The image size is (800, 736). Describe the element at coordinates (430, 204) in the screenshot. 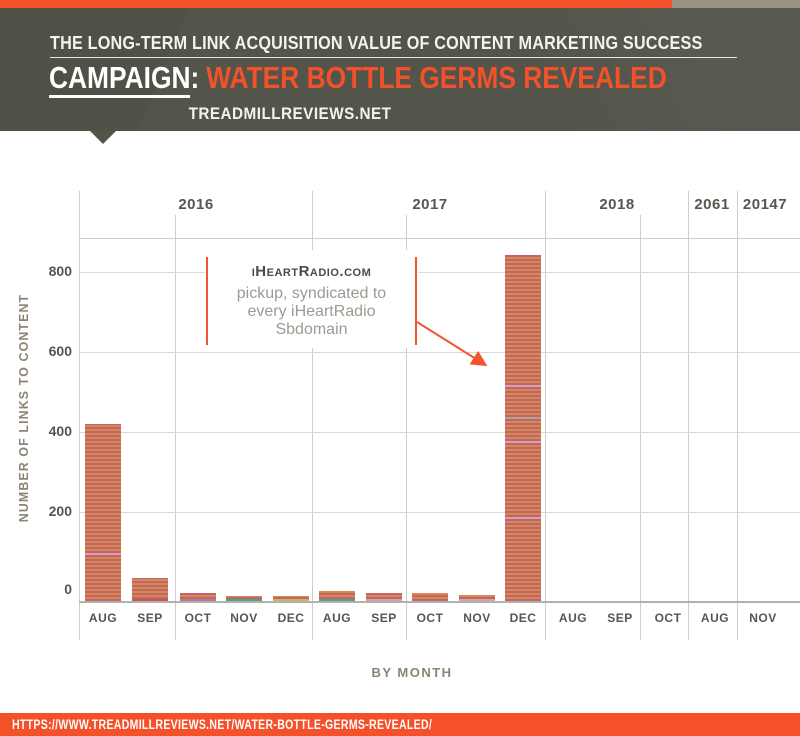

I see `year-label: 2017` at that location.